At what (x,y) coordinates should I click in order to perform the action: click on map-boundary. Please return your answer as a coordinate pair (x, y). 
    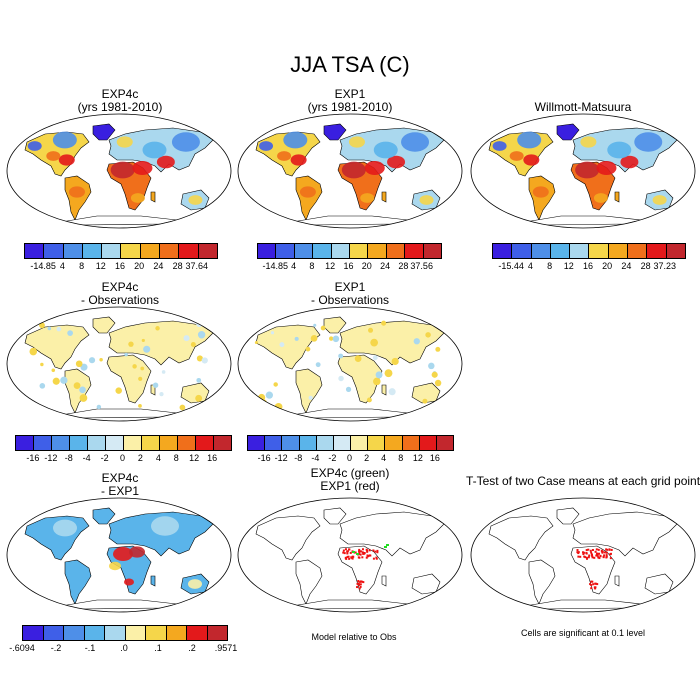
    Looking at the image, I should click on (350, 171).